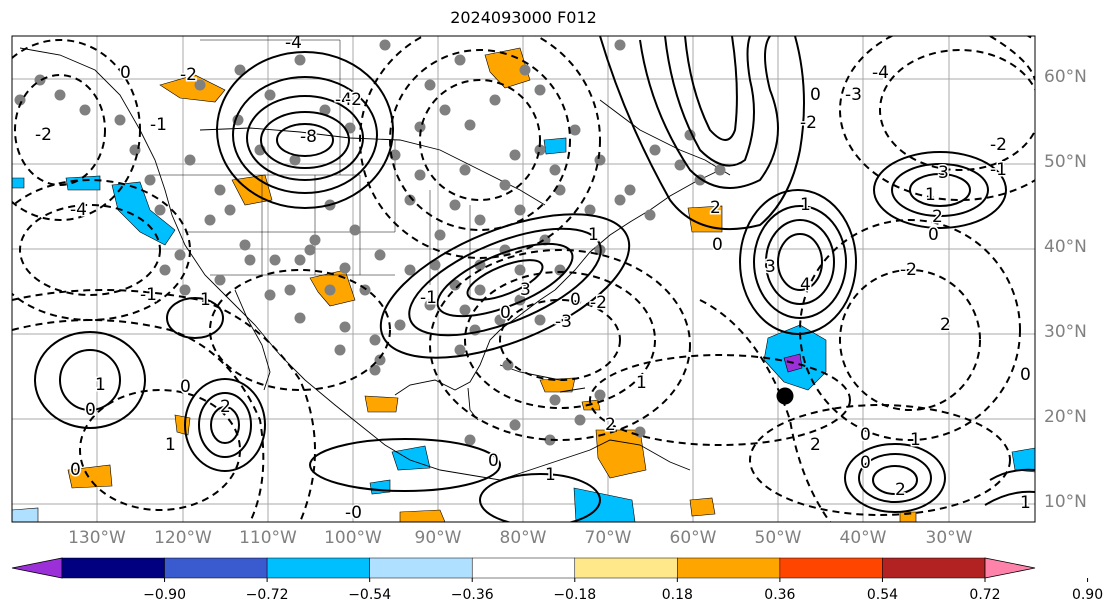 Image resolution: width=1105 pixels, height=615 pixels. What do you see at coordinates (370, 595) in the screenshot?
I see `colorbar-tick-label: −0.54` at bounding box center [370, 595].